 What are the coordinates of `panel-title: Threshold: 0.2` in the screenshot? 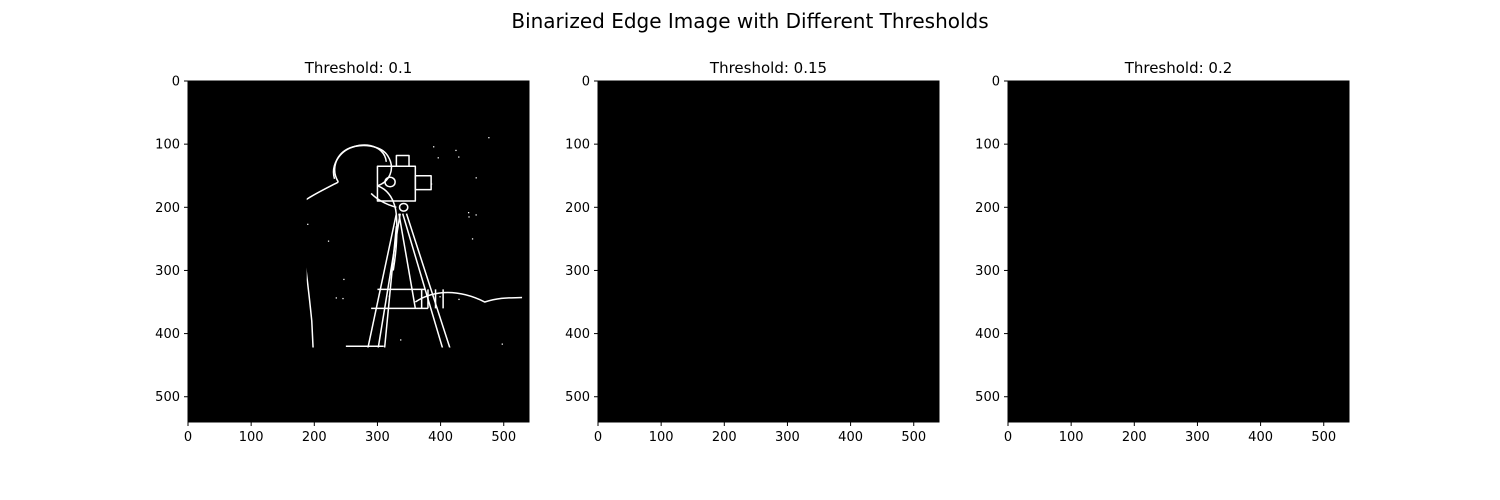 It's located at (1178, 68).